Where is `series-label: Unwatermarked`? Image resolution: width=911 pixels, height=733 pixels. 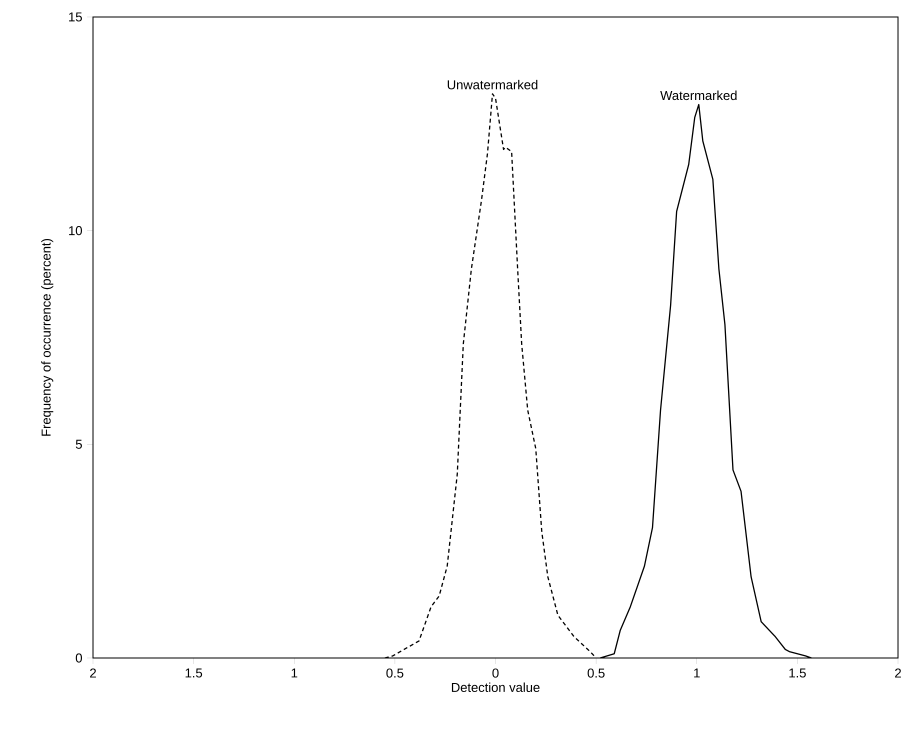
series-label: Unwatermarked is located at coordinates (493, 85).